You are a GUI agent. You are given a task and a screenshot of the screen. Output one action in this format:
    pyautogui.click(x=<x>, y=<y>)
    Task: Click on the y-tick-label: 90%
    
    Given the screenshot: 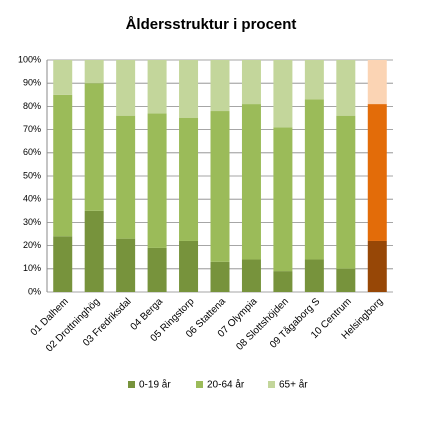 What is the action you would take?
    pyautogui.click(x=32, y=83)
    